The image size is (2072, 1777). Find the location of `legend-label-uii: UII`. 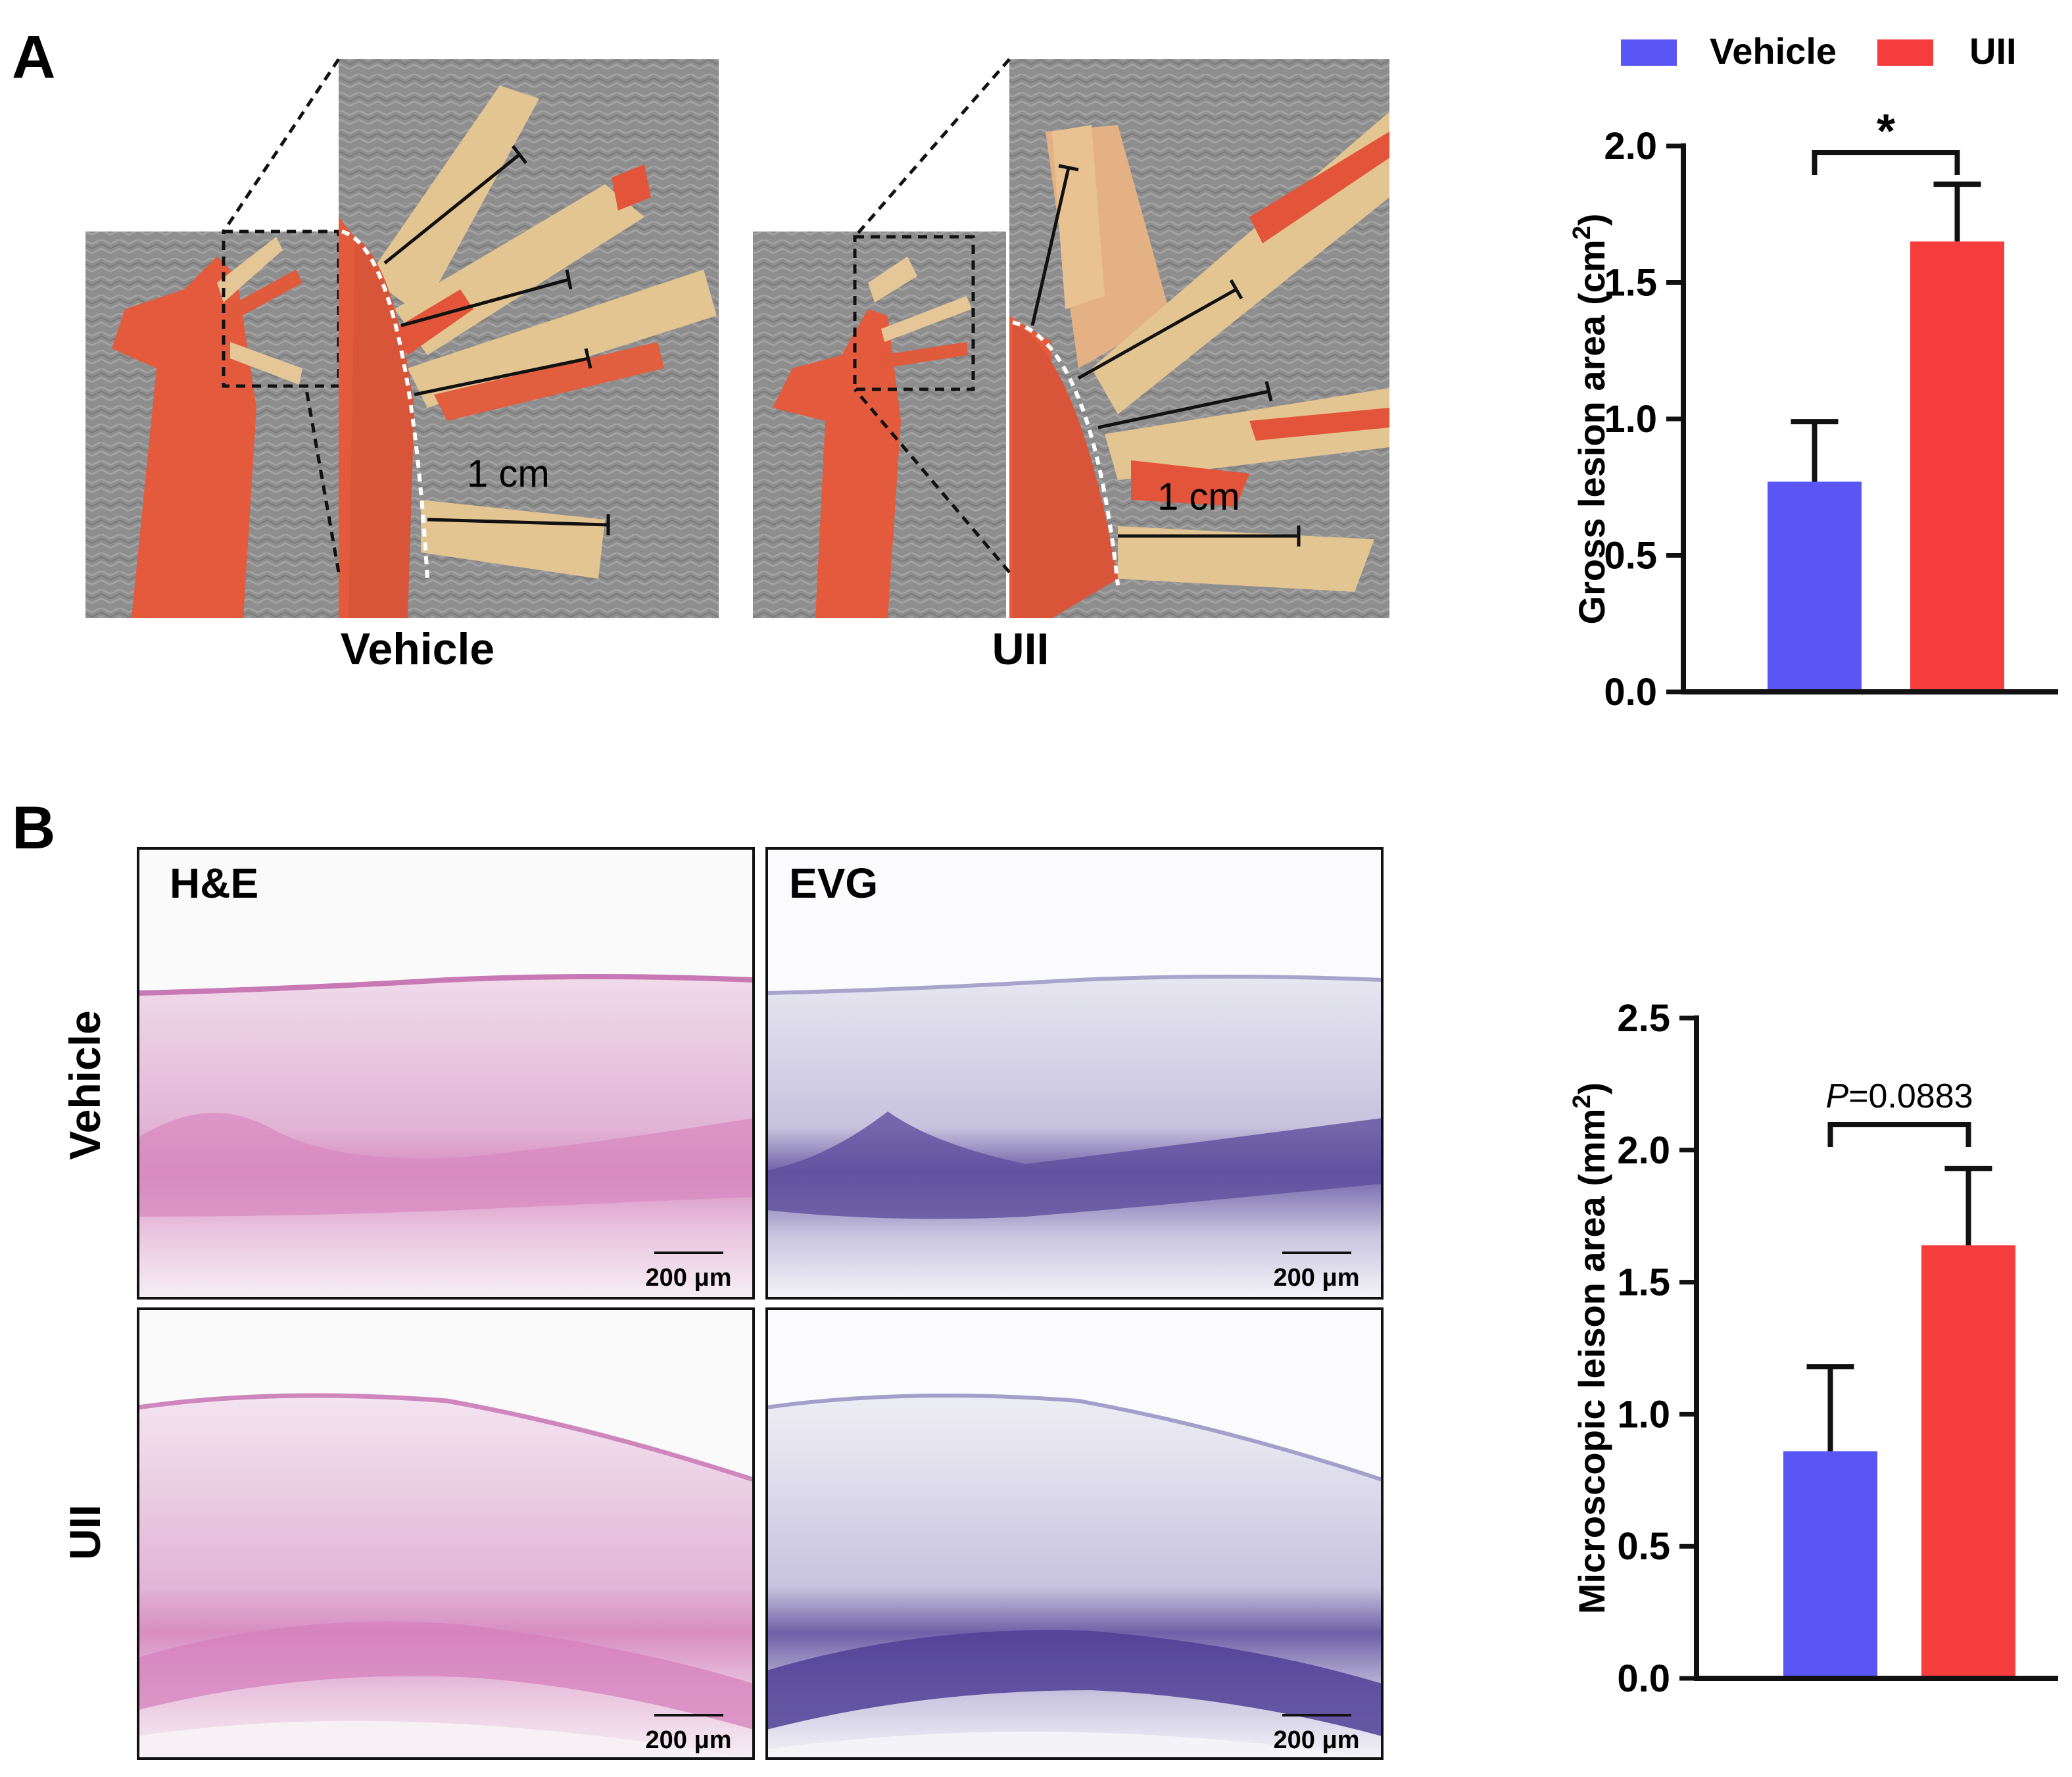

legend-label-uii: UII is located at coordinates (1993, 51).